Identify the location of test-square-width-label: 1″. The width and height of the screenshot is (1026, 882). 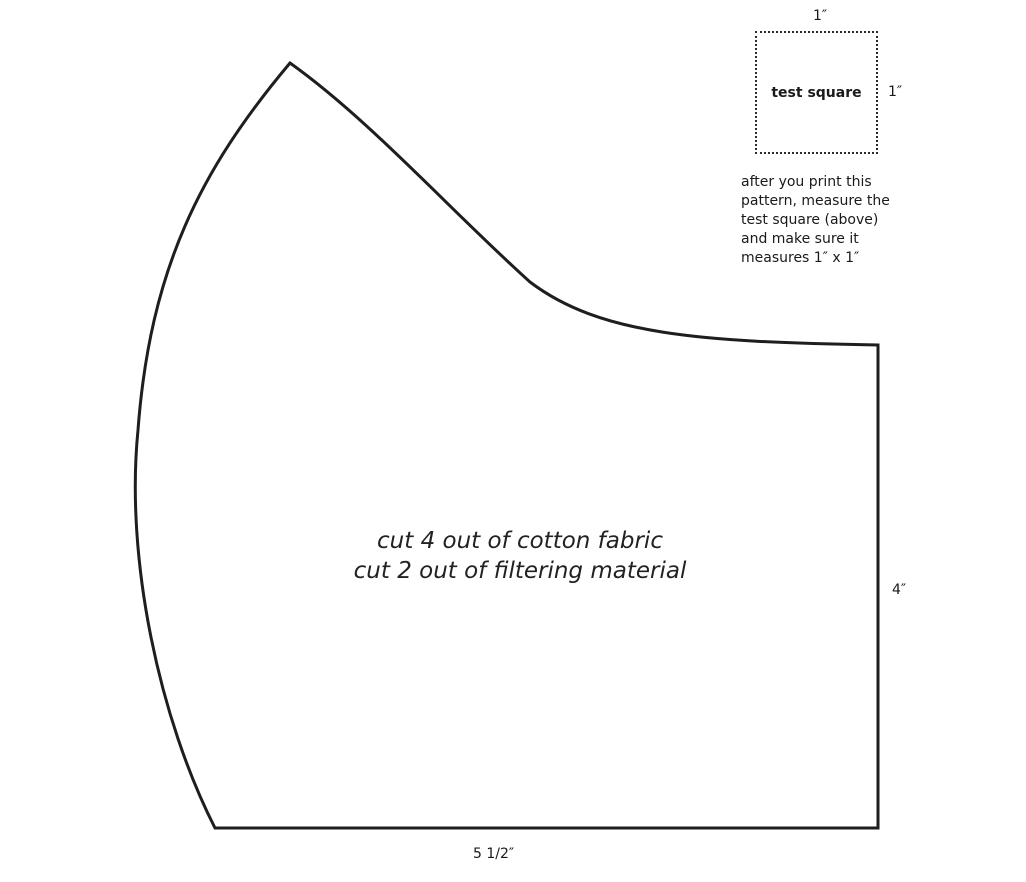
(820, 16).